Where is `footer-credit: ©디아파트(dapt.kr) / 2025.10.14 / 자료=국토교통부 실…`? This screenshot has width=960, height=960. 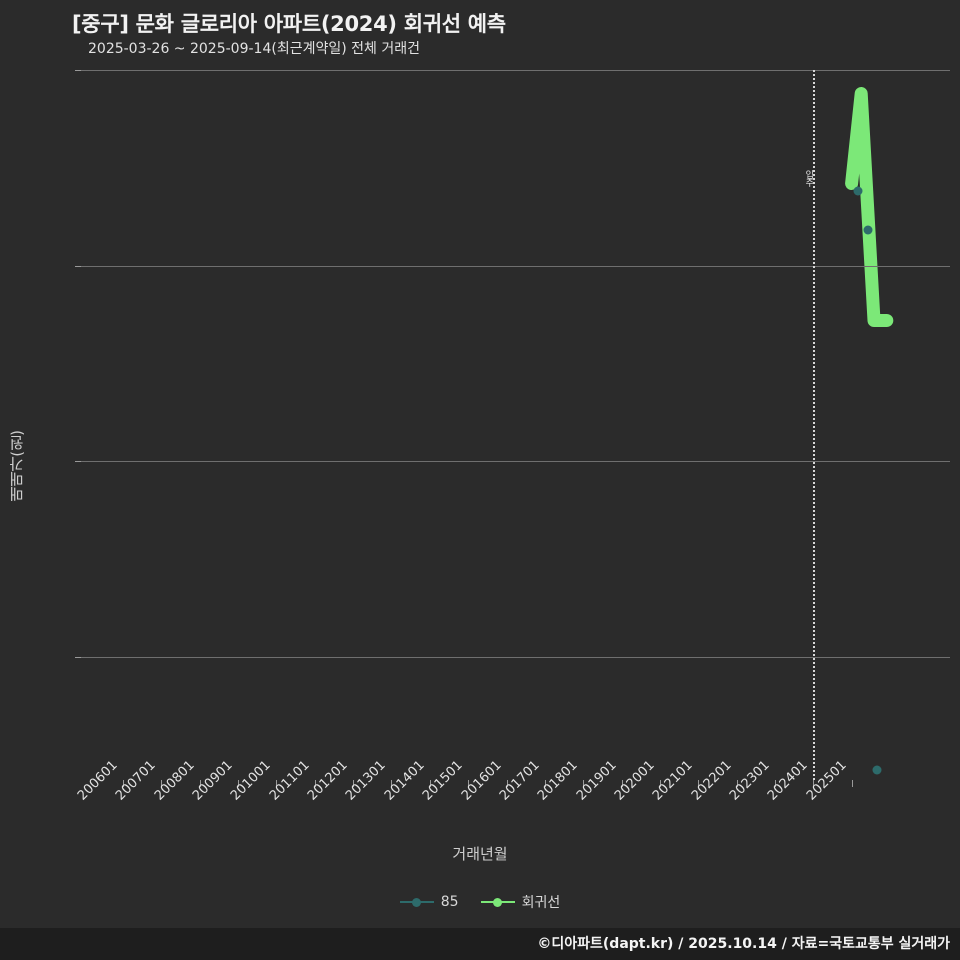 footer-credit: ©디아파트(dapt.kr) / 2025.10.14 / 자료=국토교통부 실… is located at coordinates (743, 944).